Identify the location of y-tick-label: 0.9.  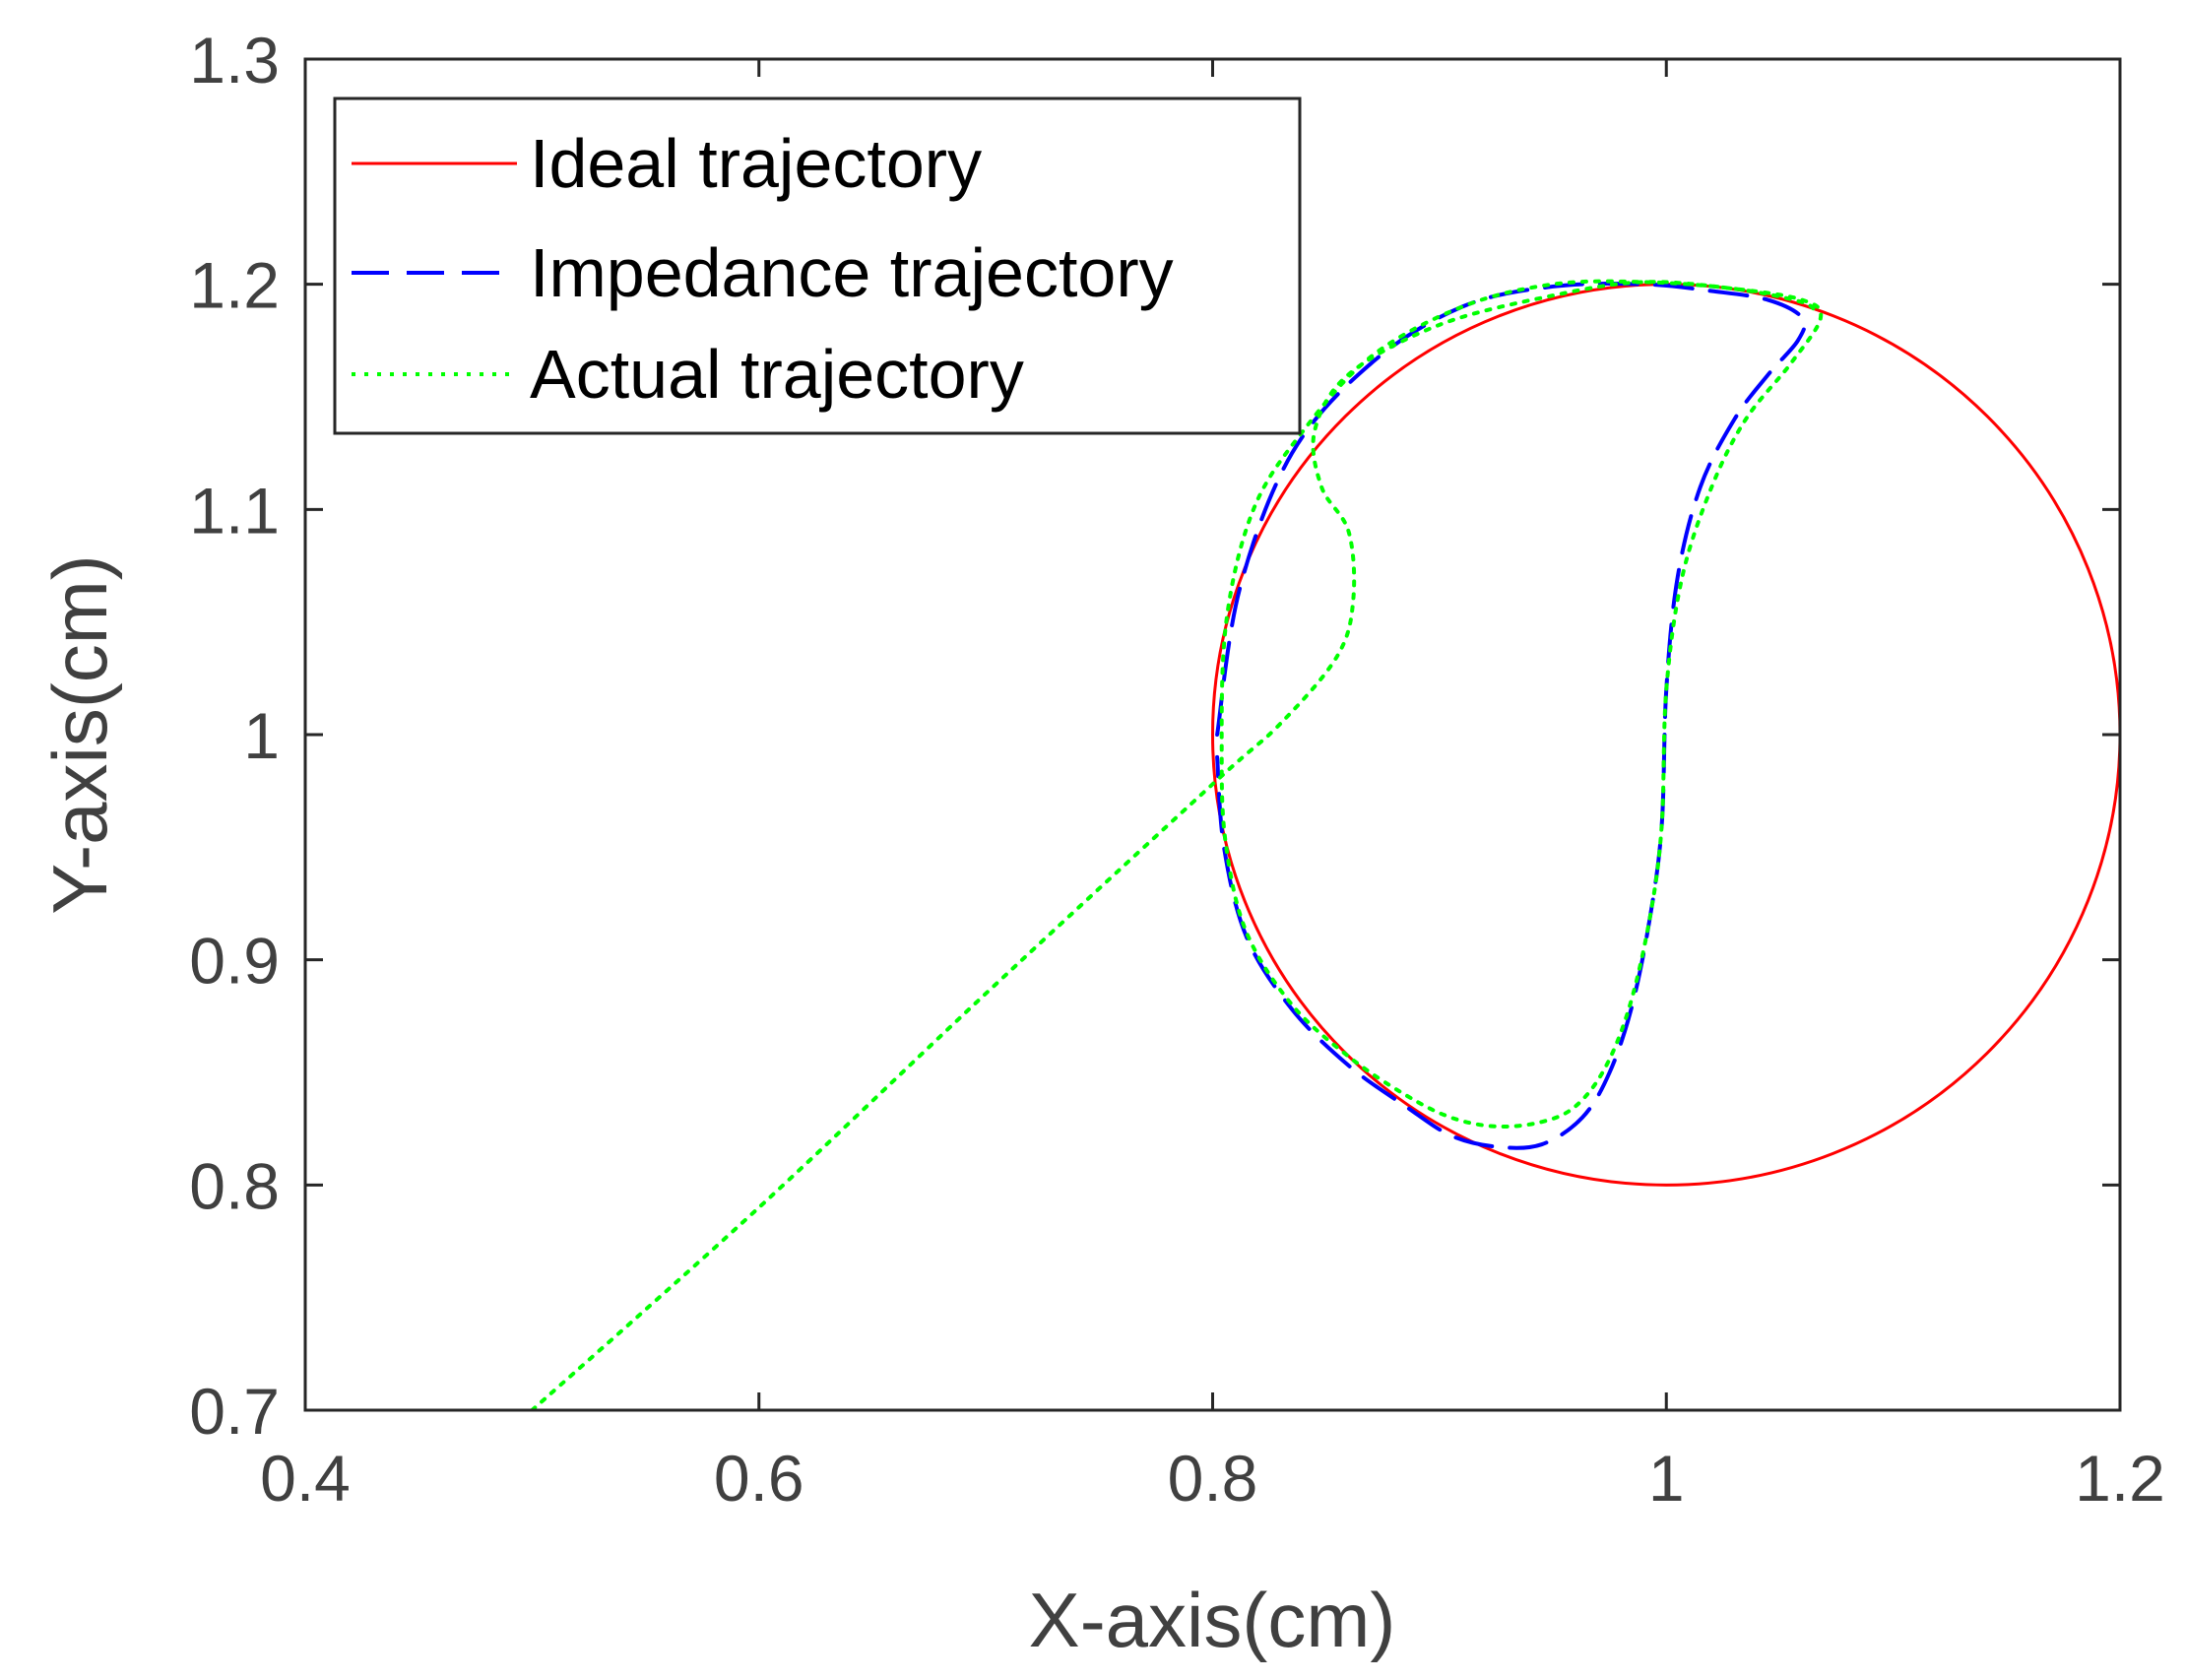
(234, 961).